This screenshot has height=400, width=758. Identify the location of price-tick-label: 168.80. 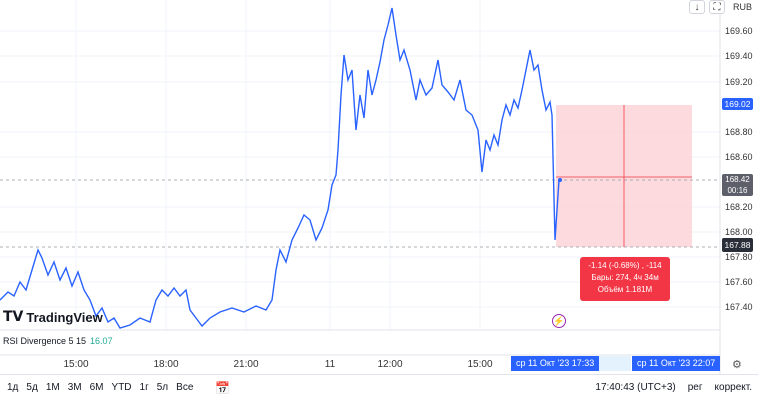
(739, 132).